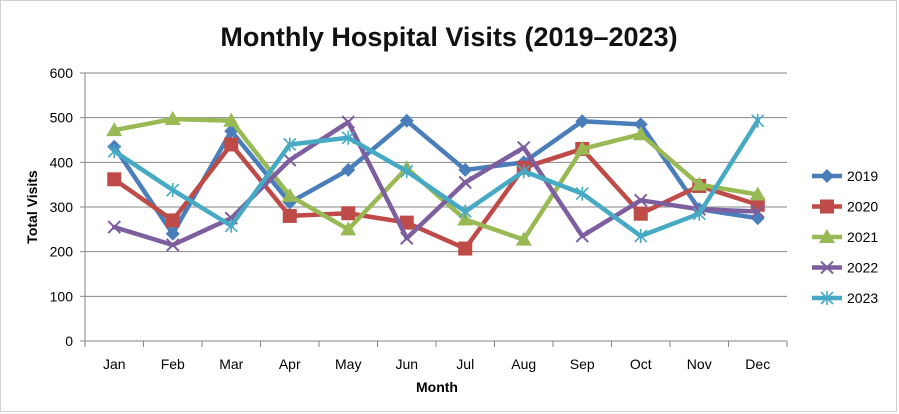 This screenshot has width=899, height=414. I want to click on x-tick-label: Nov, so click(699, 364).